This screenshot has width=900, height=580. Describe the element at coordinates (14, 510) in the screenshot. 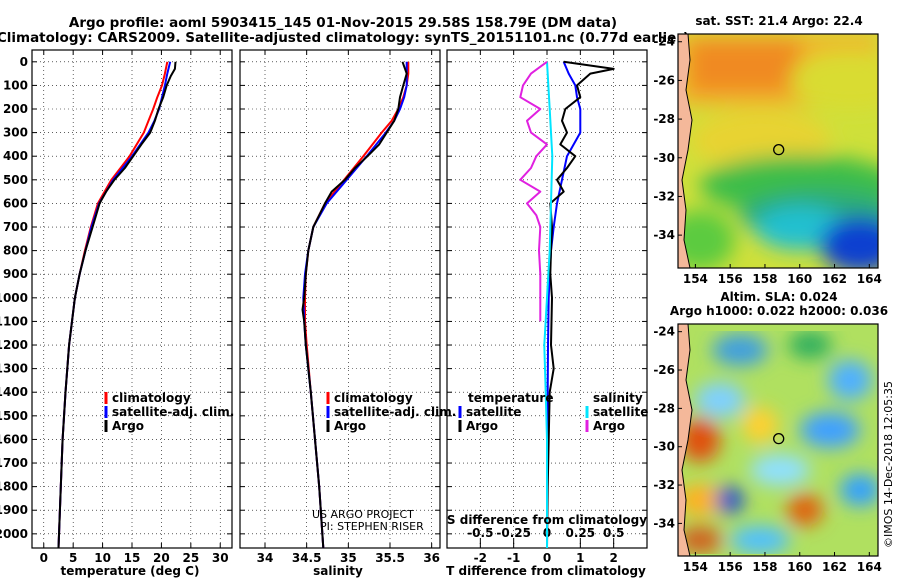

I see `depth-tick-label: 1900` at that location.